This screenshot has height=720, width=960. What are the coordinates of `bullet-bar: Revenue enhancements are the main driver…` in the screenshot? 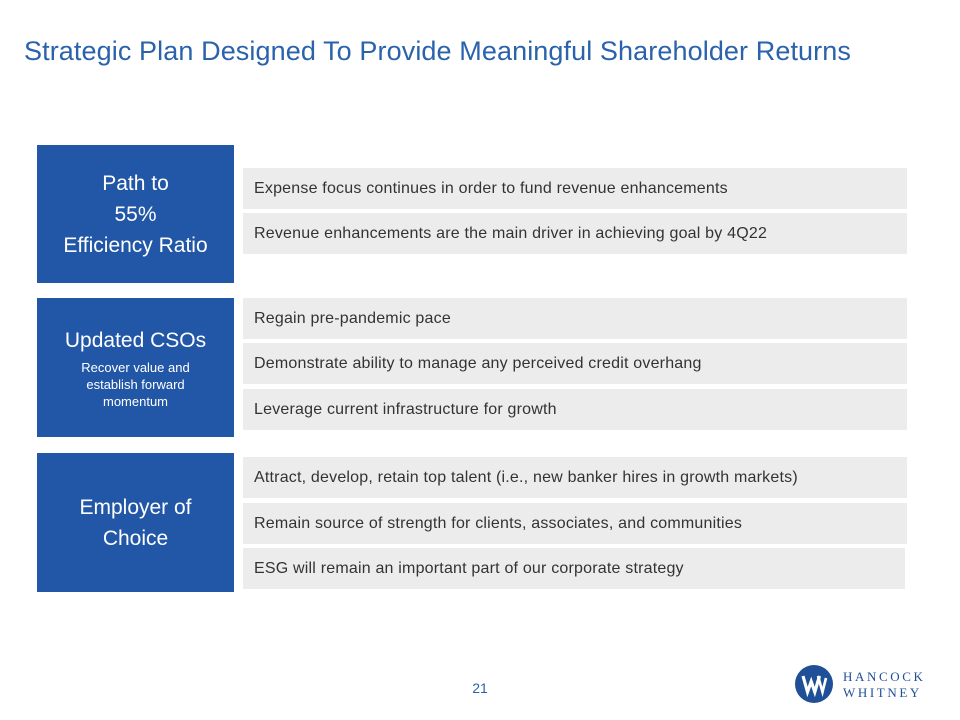 It's located at (575, 233).